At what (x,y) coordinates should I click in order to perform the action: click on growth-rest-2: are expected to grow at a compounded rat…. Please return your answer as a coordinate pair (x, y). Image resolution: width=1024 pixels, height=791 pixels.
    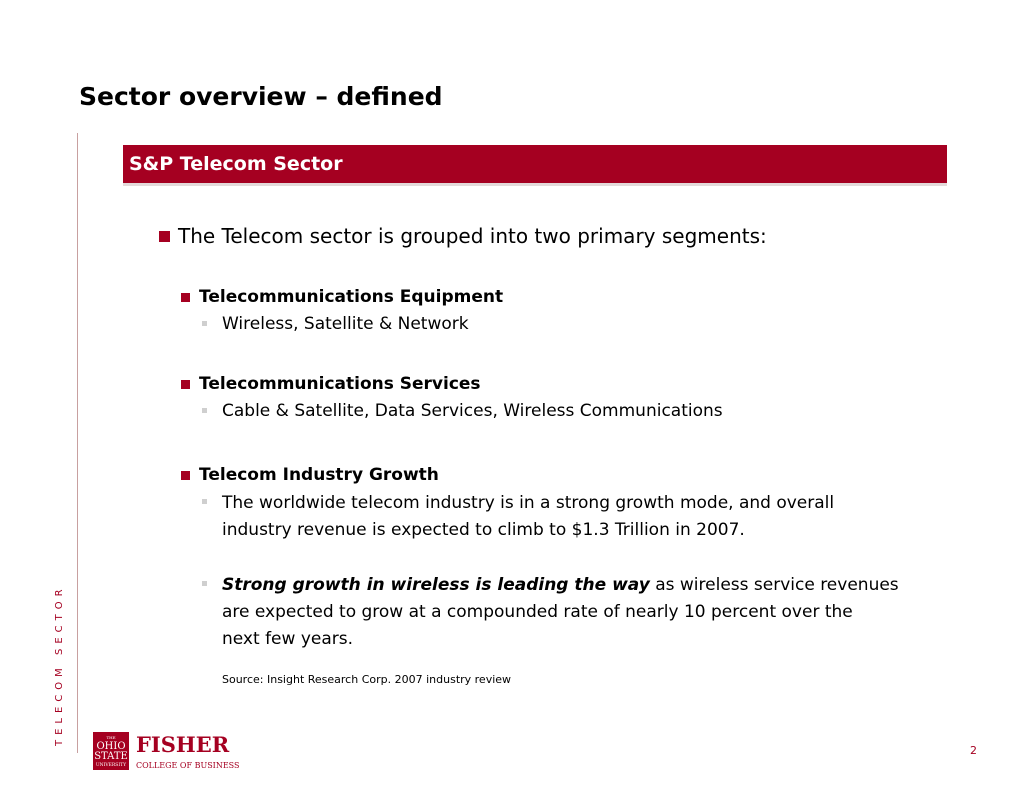
    Looking at the image, I should click on (537, 612).